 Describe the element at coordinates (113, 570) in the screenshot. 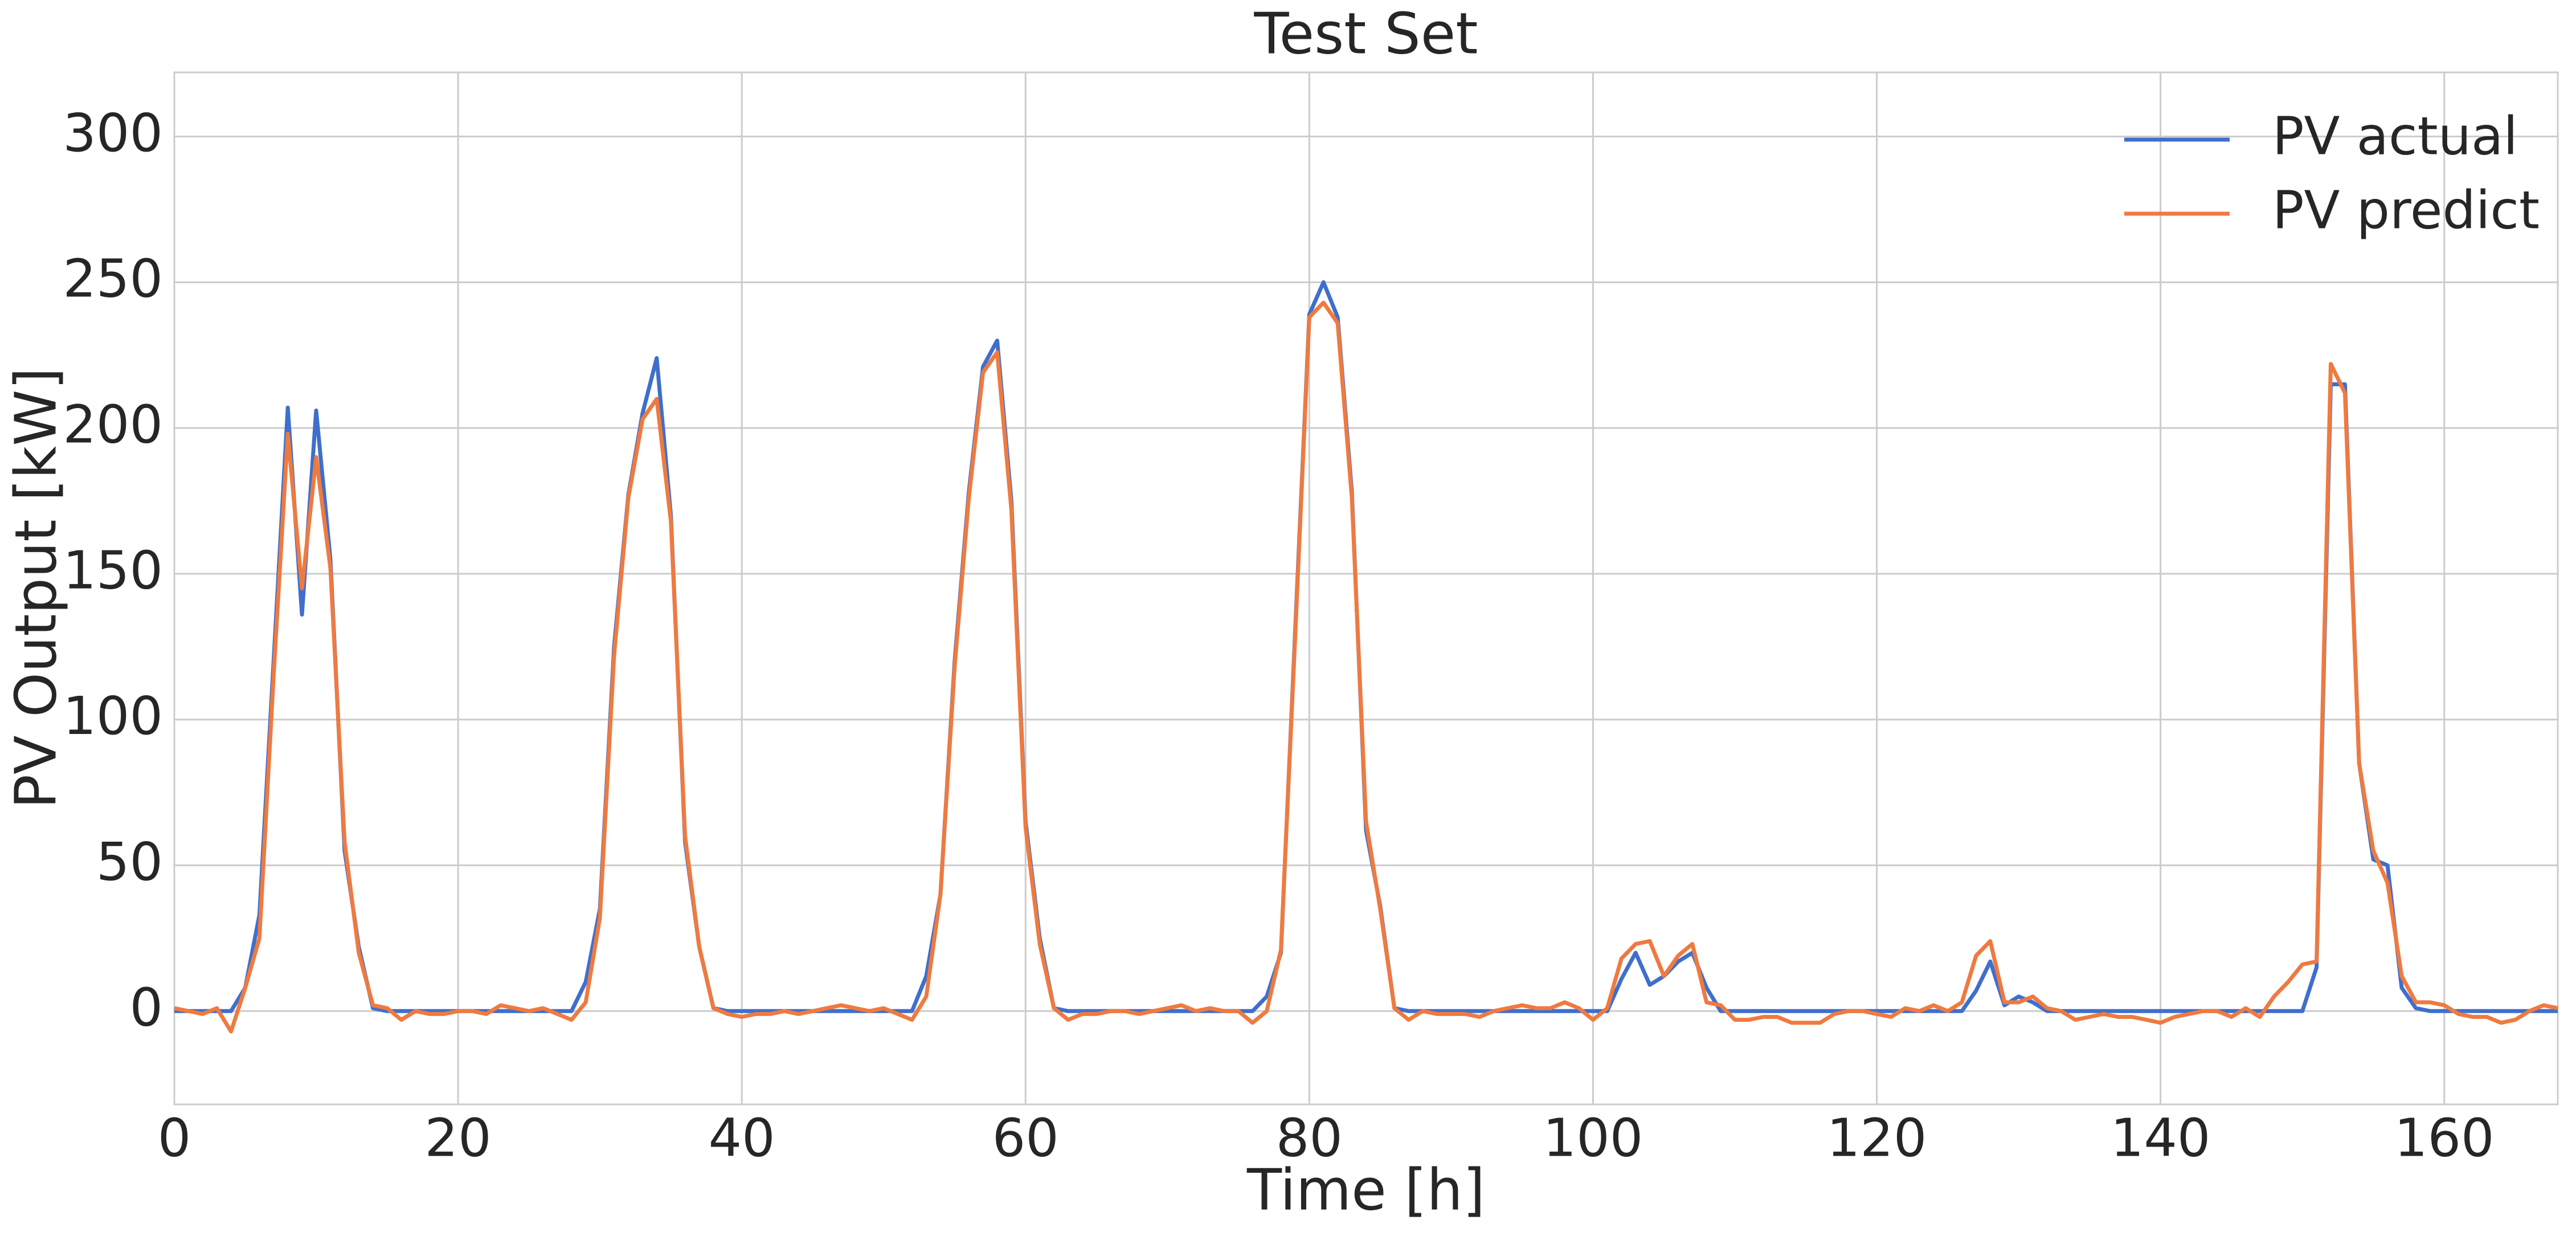

I see `y-tick-label: 150` at that location.